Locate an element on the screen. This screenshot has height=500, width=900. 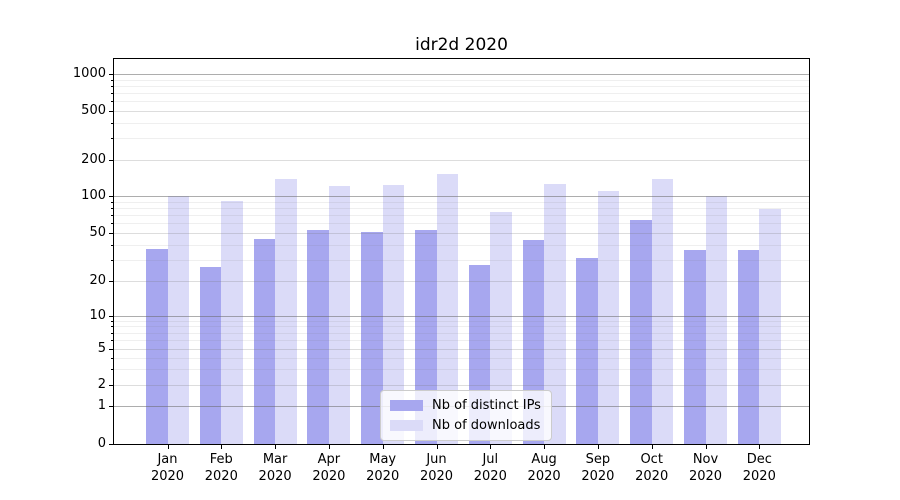
y-tick-label: 10 is located at coordinates (97, 315).